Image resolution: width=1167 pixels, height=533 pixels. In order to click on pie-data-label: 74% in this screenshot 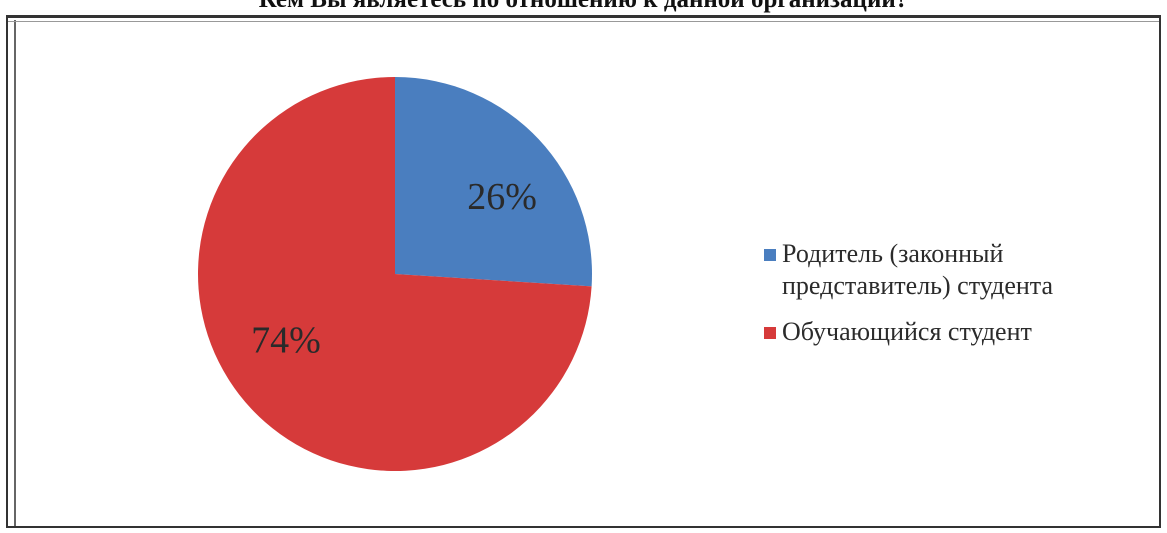, I will do `click(286, 340)`.